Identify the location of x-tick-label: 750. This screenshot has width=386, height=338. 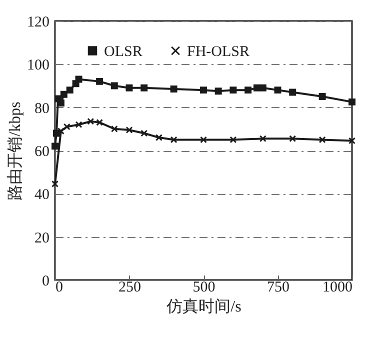
(278, 288).